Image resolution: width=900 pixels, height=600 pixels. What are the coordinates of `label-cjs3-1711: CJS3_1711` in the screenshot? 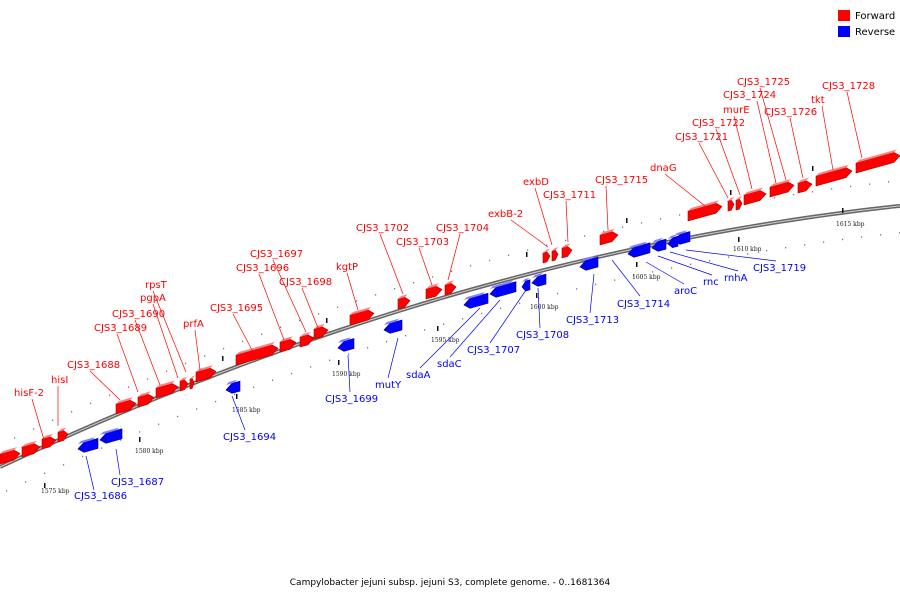 It's located at (569, 216).